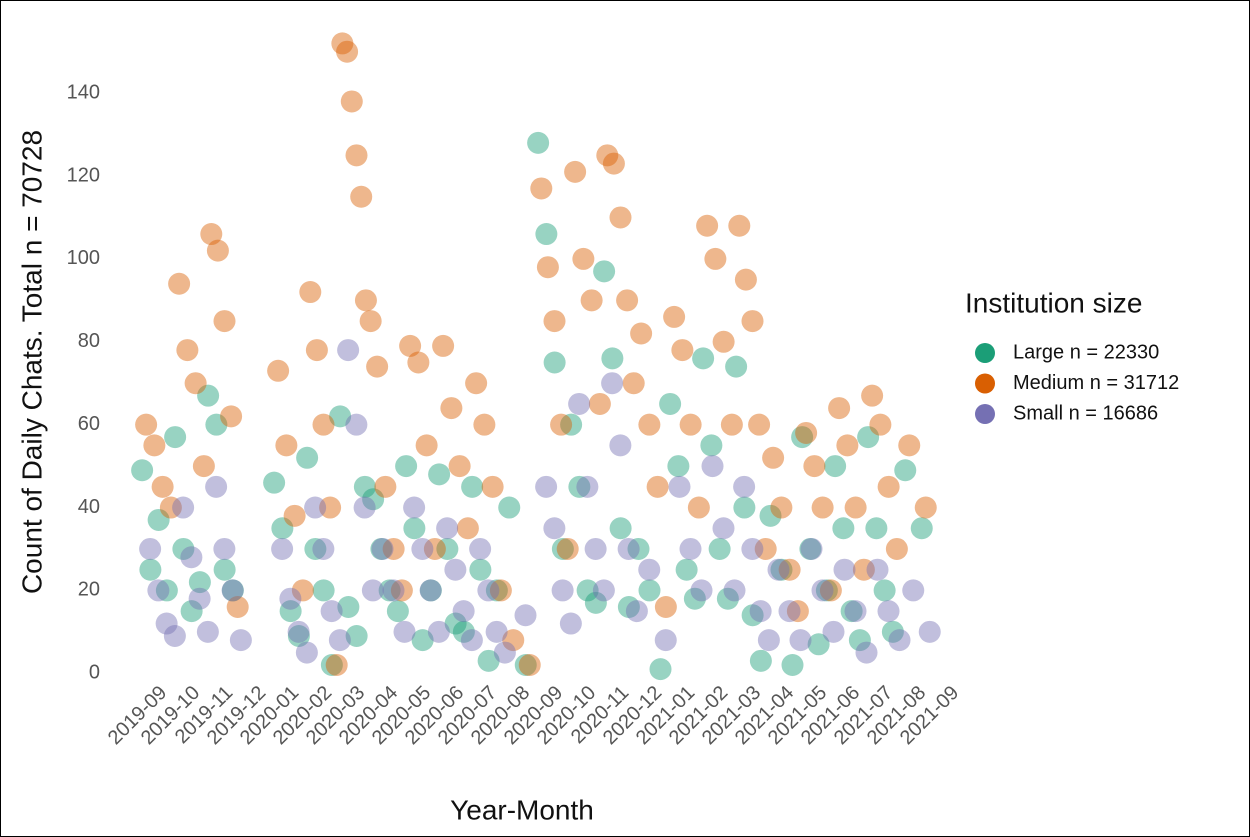 The width and height of the screenshot is (1250, 837). I want to click on y-tick-label: 120, so click(83, 175).